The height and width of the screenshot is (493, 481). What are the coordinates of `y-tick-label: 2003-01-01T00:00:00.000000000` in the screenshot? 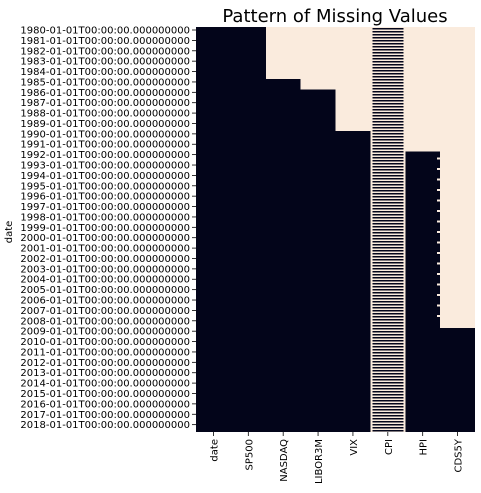 It's located at (105, 269).